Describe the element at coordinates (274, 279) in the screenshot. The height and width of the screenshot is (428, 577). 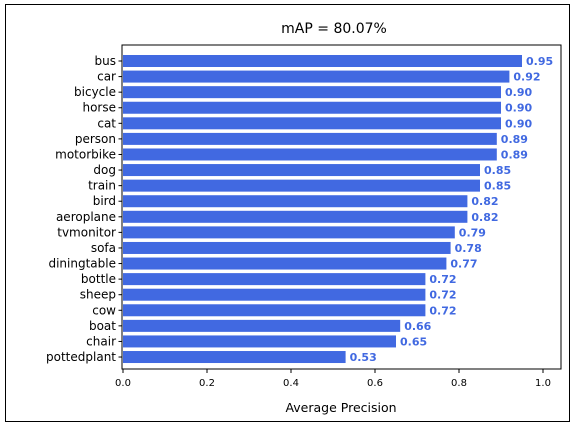
I see `bar-bottle` at that location.